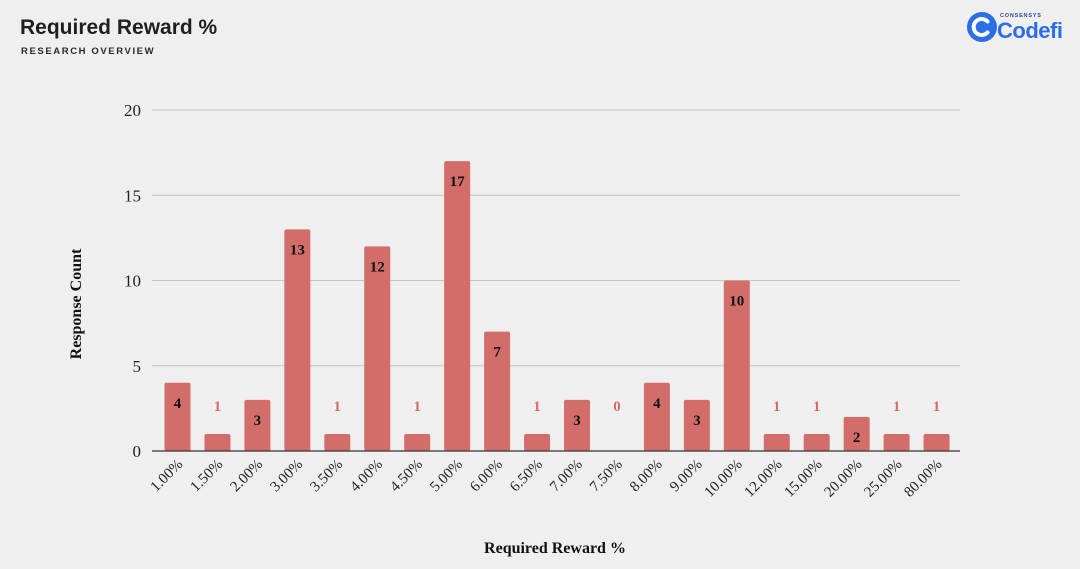 The image size is (1080, 569). What do you see at coordinates (137, 366) in the screenshot?
I see `y-tick-label: 5` at bounding box center [137, 366].